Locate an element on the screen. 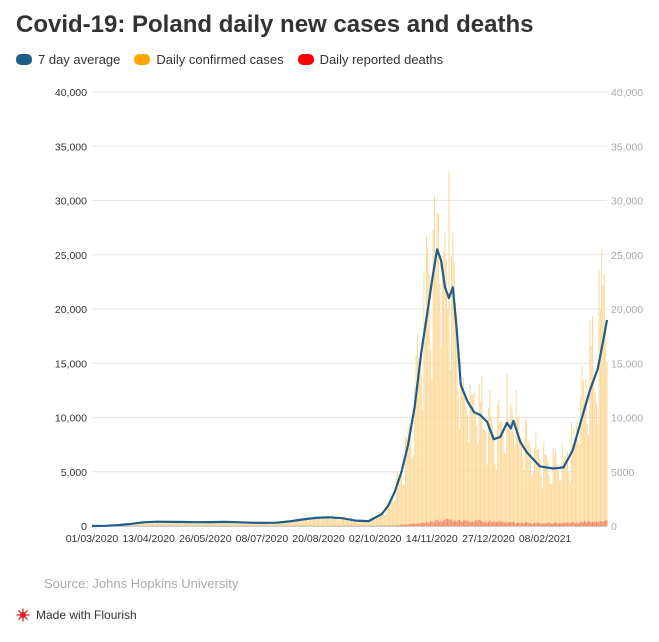 The height and width of the screenshot is (642, 659). x-tick-label: 14/11/2020 is located at coordinates (432, 539).